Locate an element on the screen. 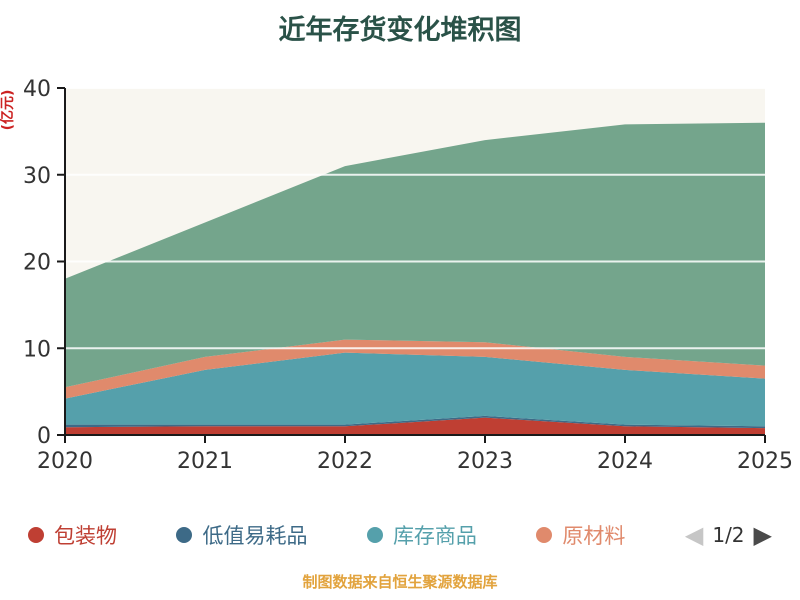 The image size is (800, 600). legend-prev-button: ◀ is located at coordinates (694, 535).